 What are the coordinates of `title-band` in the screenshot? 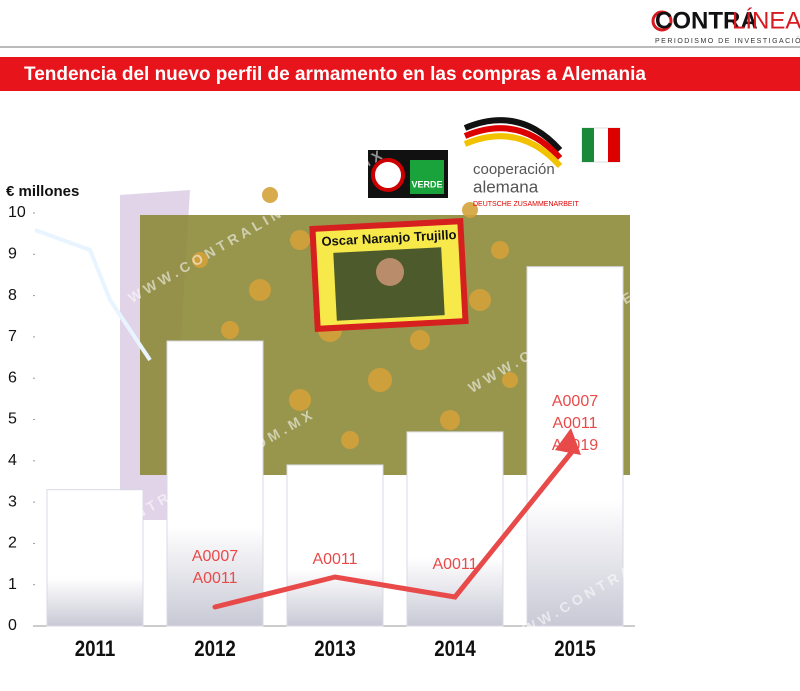 It's located at (400, 74).